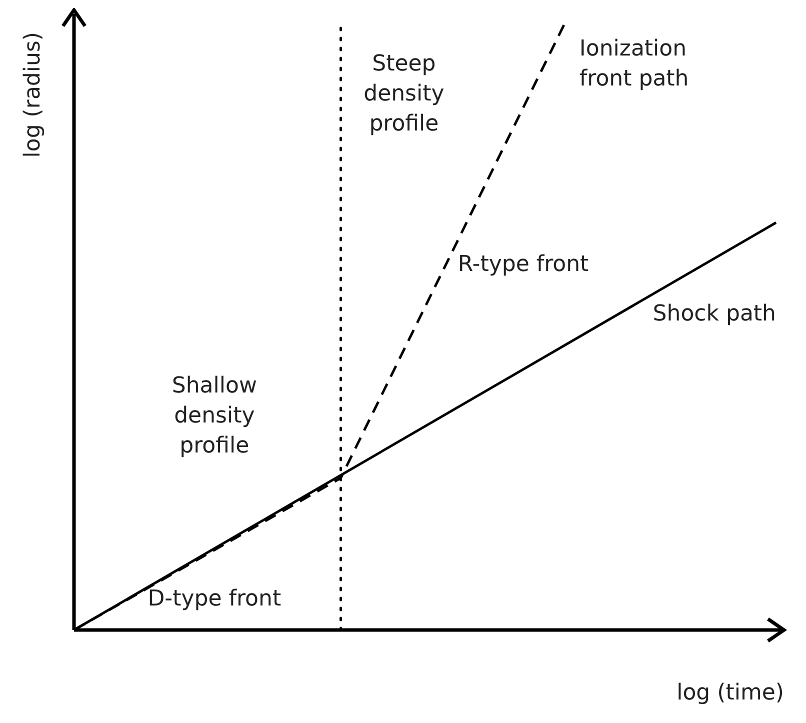  What do you see at coordinates (404, 93) in the screenshot?
I see `annotation: Steep density profile` at bounding box center [404, 93].